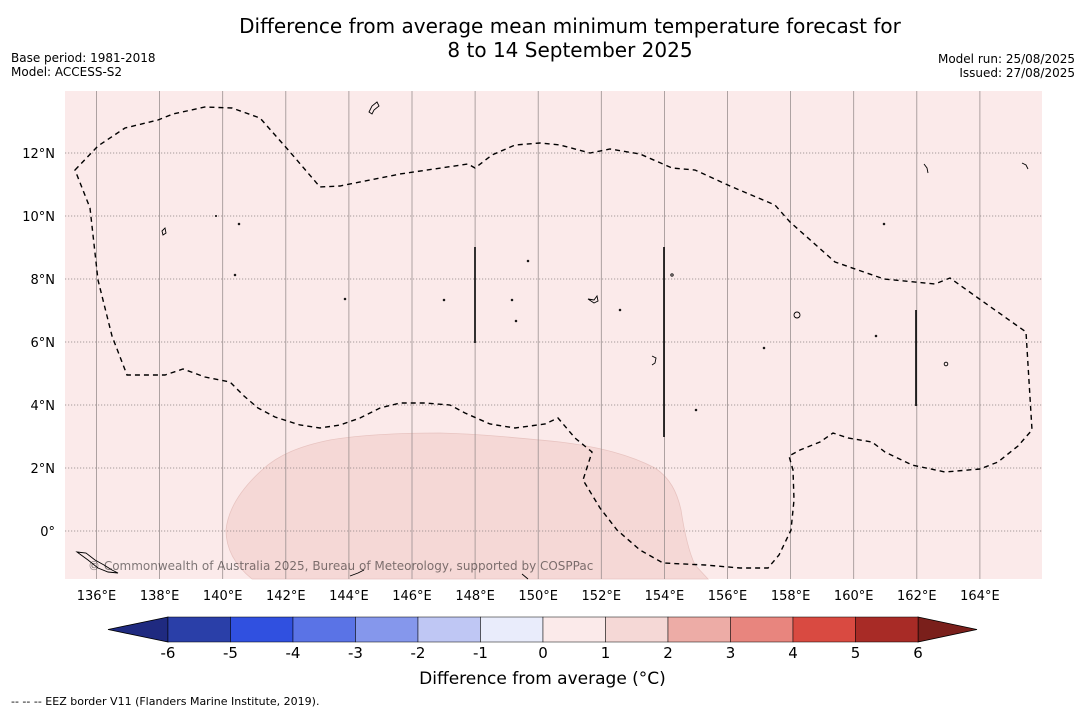  I want to click on longitude-tick-label: 158°E, so click(791, 596).